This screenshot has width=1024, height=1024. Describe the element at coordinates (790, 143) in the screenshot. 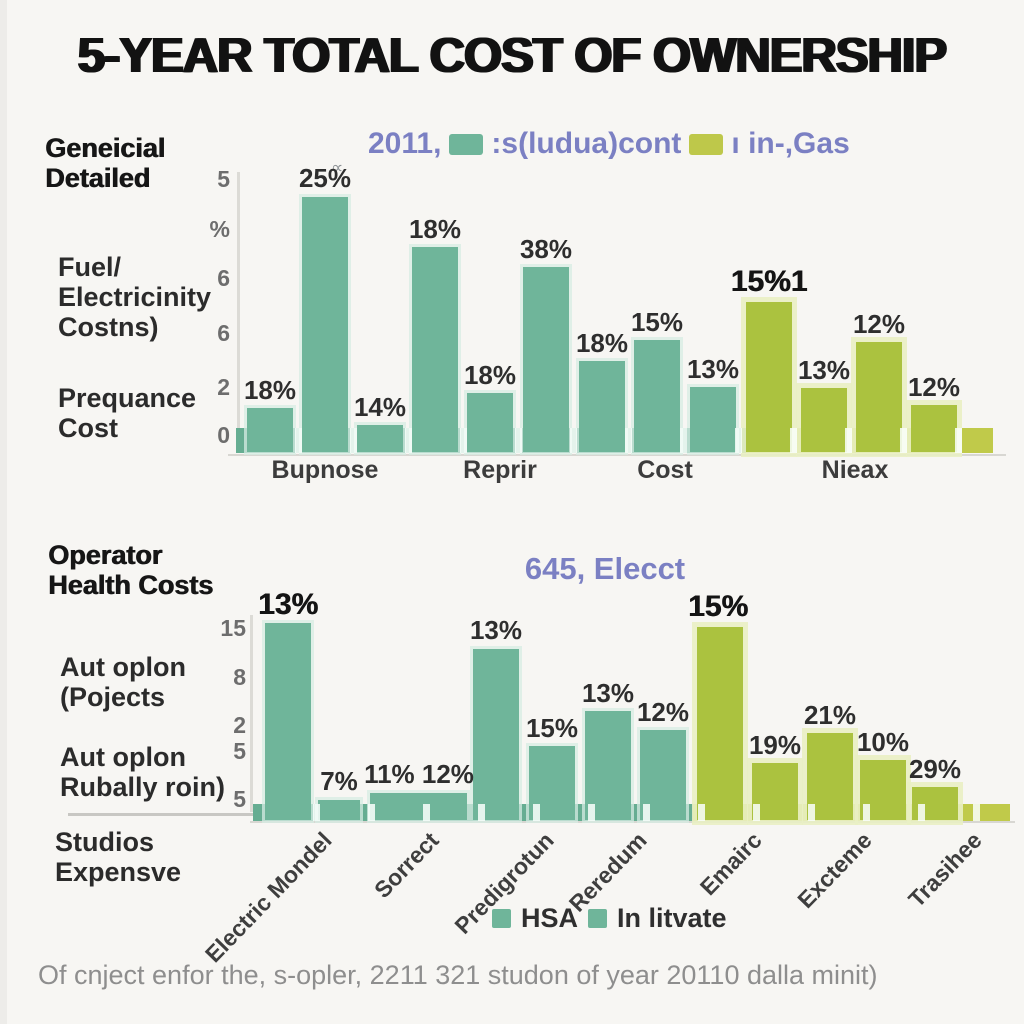

I see `legend-text-gas: ı in-,Gas` at that location.